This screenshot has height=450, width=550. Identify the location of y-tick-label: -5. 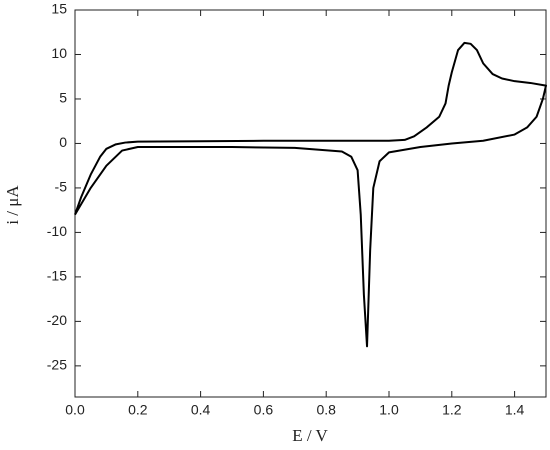
(61, 187).